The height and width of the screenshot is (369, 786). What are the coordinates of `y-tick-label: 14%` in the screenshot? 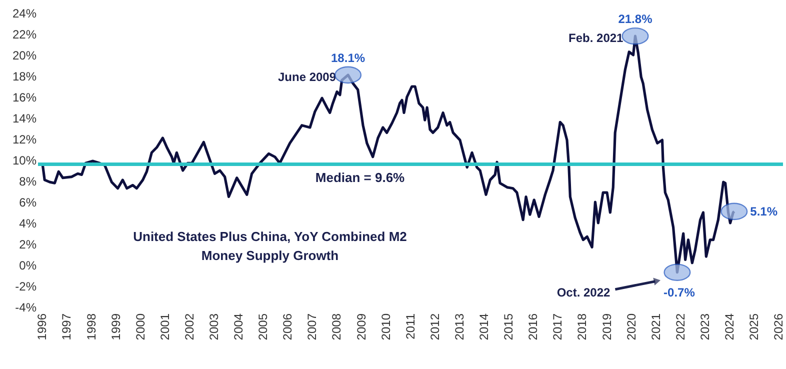 It's located at (24, 119).